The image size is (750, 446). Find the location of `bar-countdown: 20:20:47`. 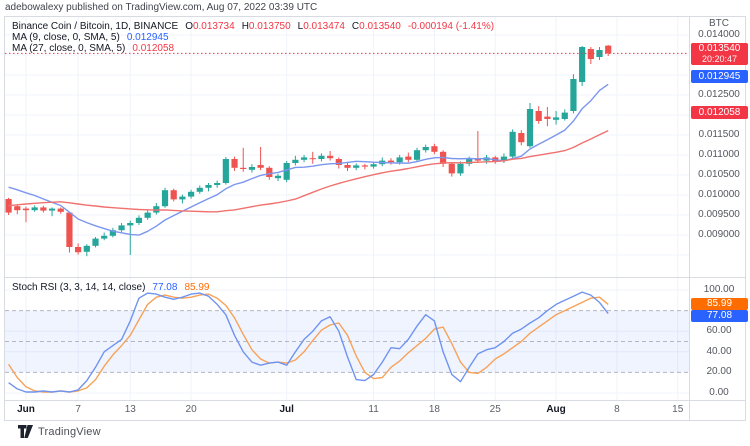

bar-countdown: 20:20:47 is located at coordinates (719, 59).